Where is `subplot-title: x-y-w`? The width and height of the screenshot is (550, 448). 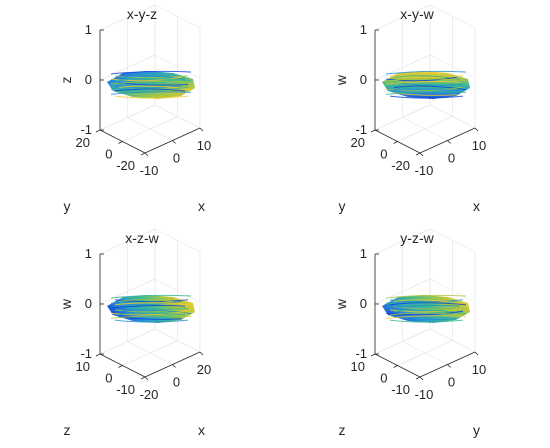
subplot-title: x-y-w is located at coordinates (417, 14).